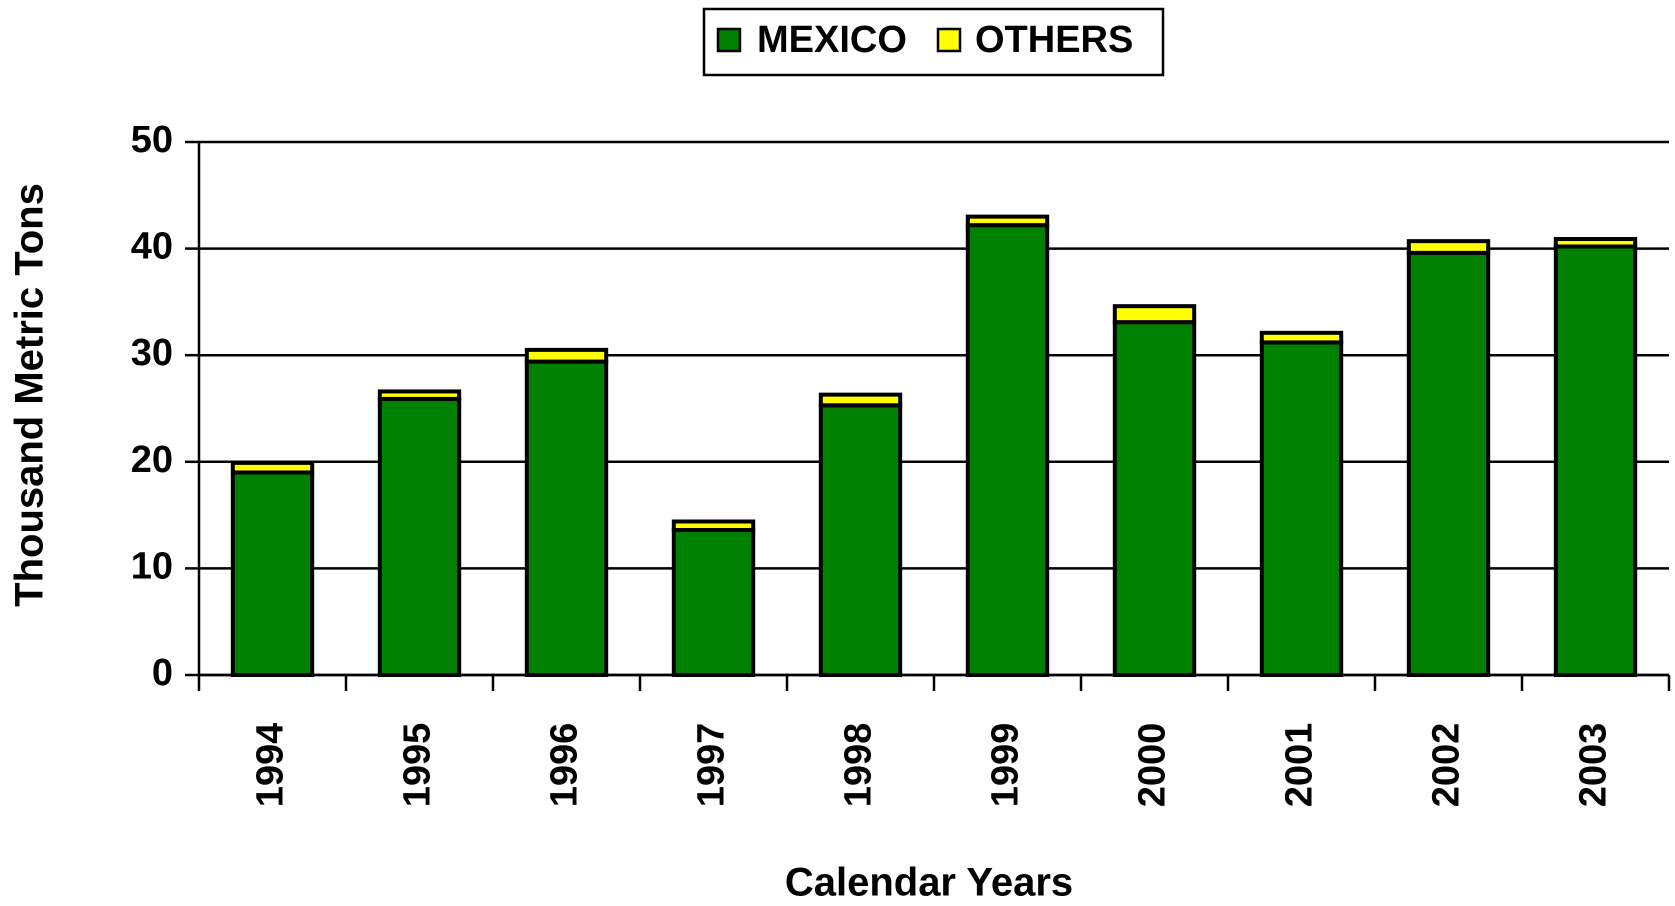  Describe the element at coordinates (152, 353) in the screenshot. I see `y-tick-label: 30` at that location.